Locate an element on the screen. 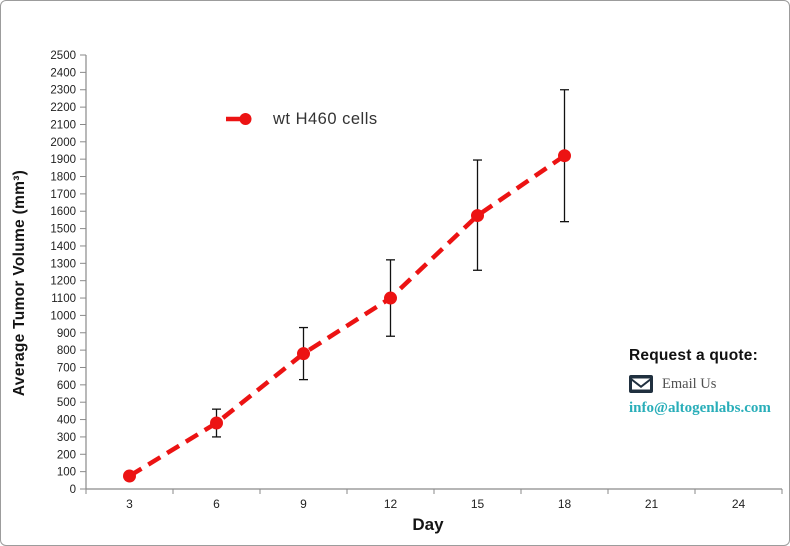 This screenshot has width=790, height=546. svg-text: 2100 is located at coordinates (63, 125).